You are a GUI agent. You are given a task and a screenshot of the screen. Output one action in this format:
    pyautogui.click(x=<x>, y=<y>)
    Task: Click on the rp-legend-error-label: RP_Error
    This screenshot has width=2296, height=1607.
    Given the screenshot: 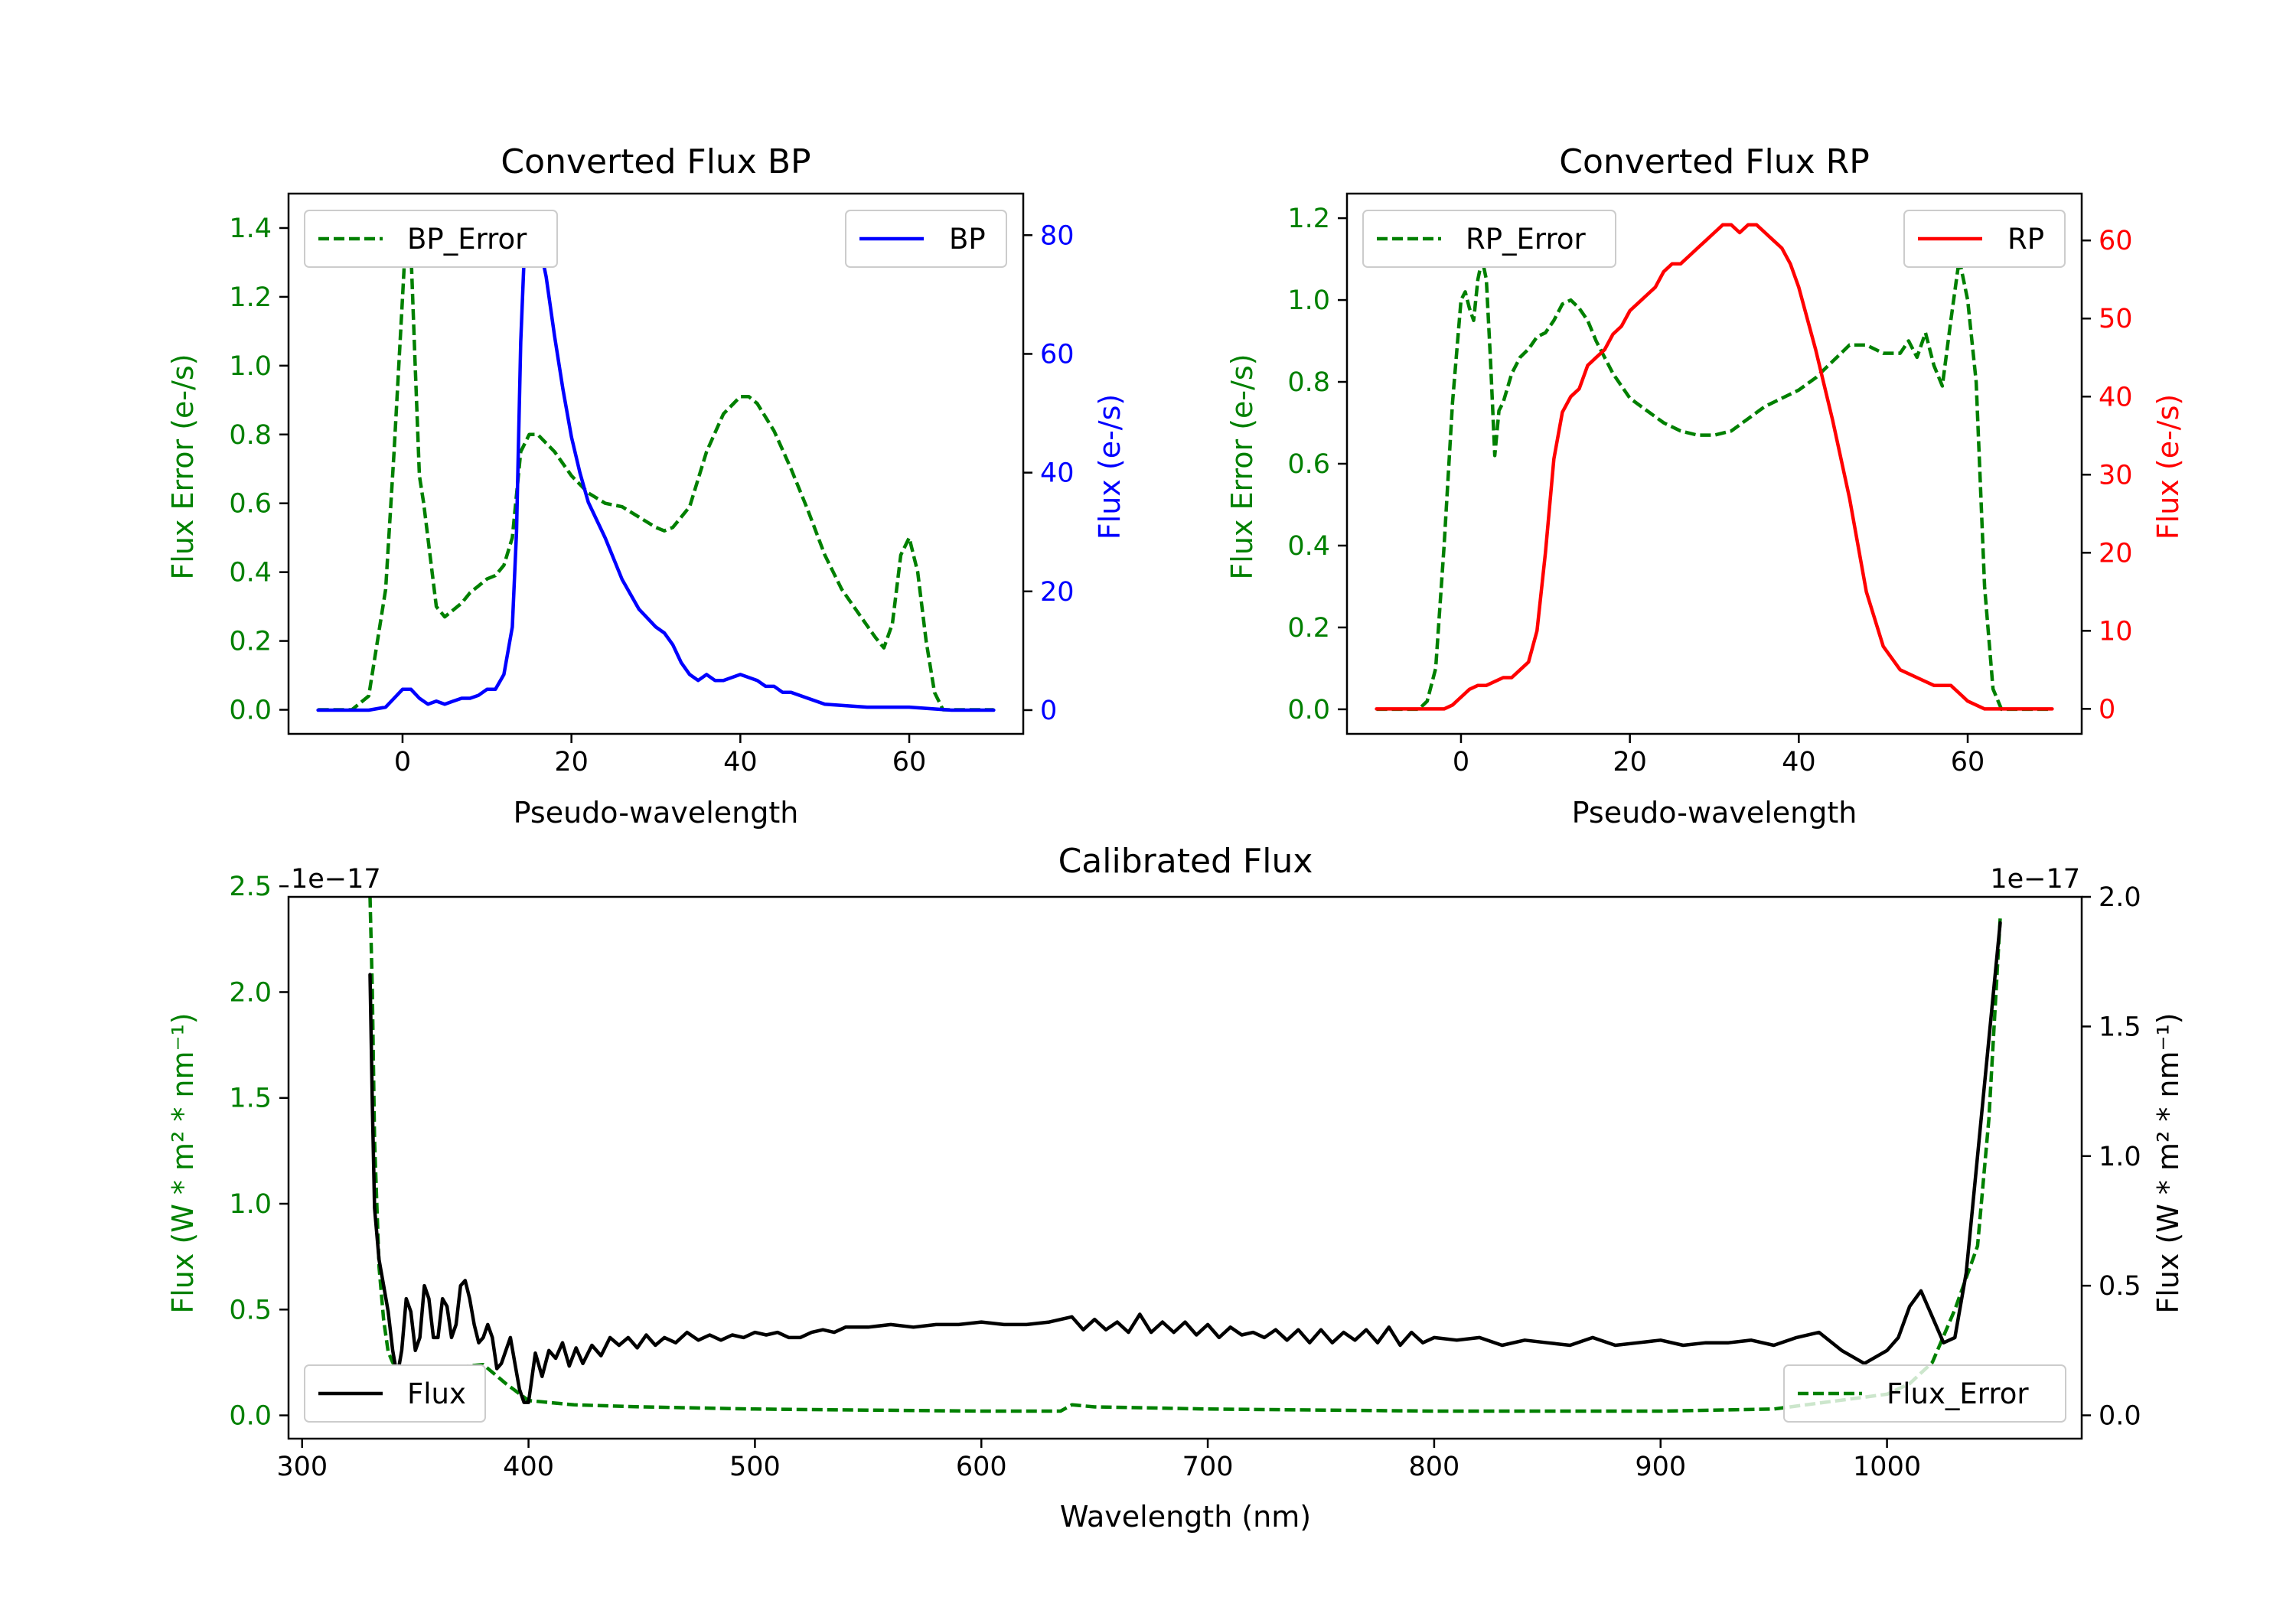 What is the action you would take?
    pyautogui.click(x=1526, y=239)
    